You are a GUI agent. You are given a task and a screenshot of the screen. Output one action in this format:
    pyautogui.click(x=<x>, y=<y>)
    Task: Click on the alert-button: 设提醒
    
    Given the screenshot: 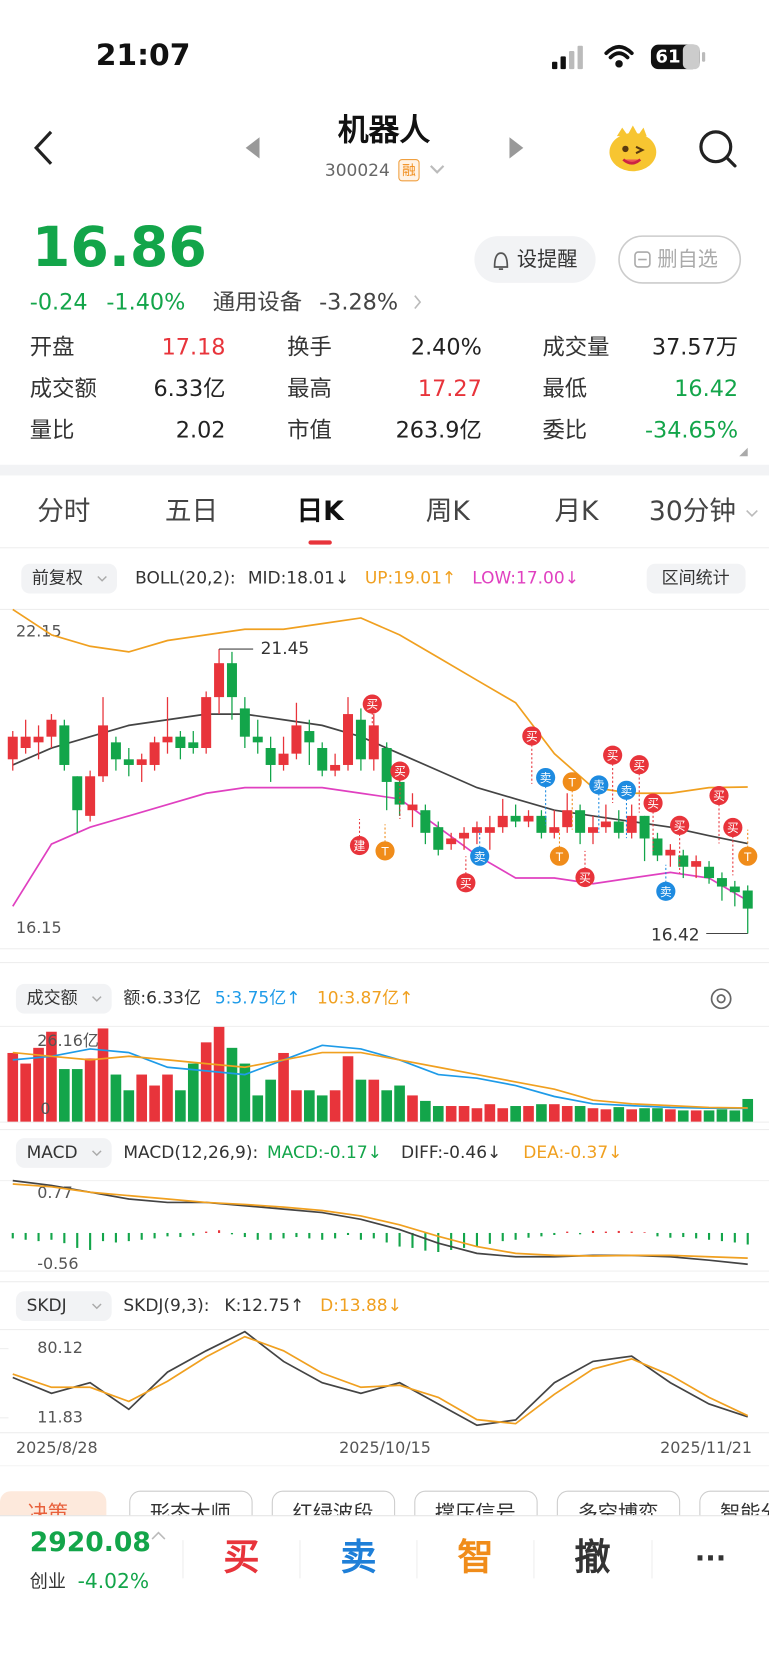 What is the action you would take?
    pyautogui.click(x=547, y=259)
    